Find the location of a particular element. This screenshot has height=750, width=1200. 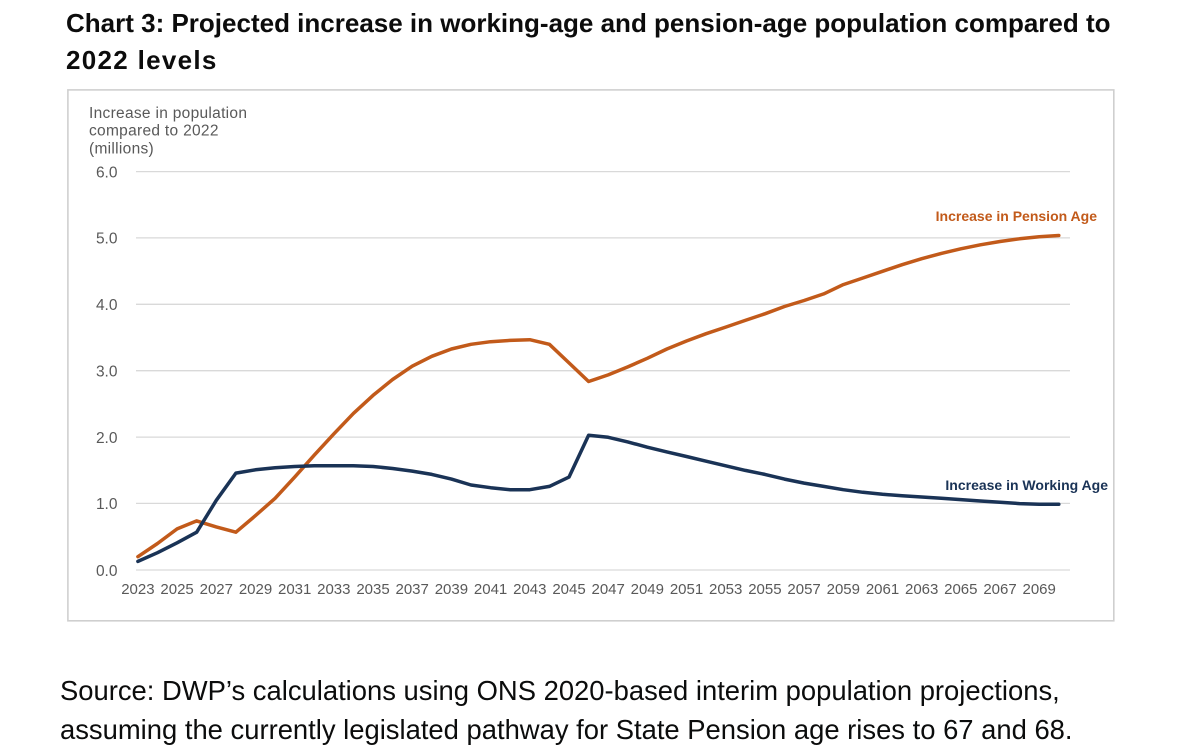

svg-text: 2053 is located at coordinates (725, 589).